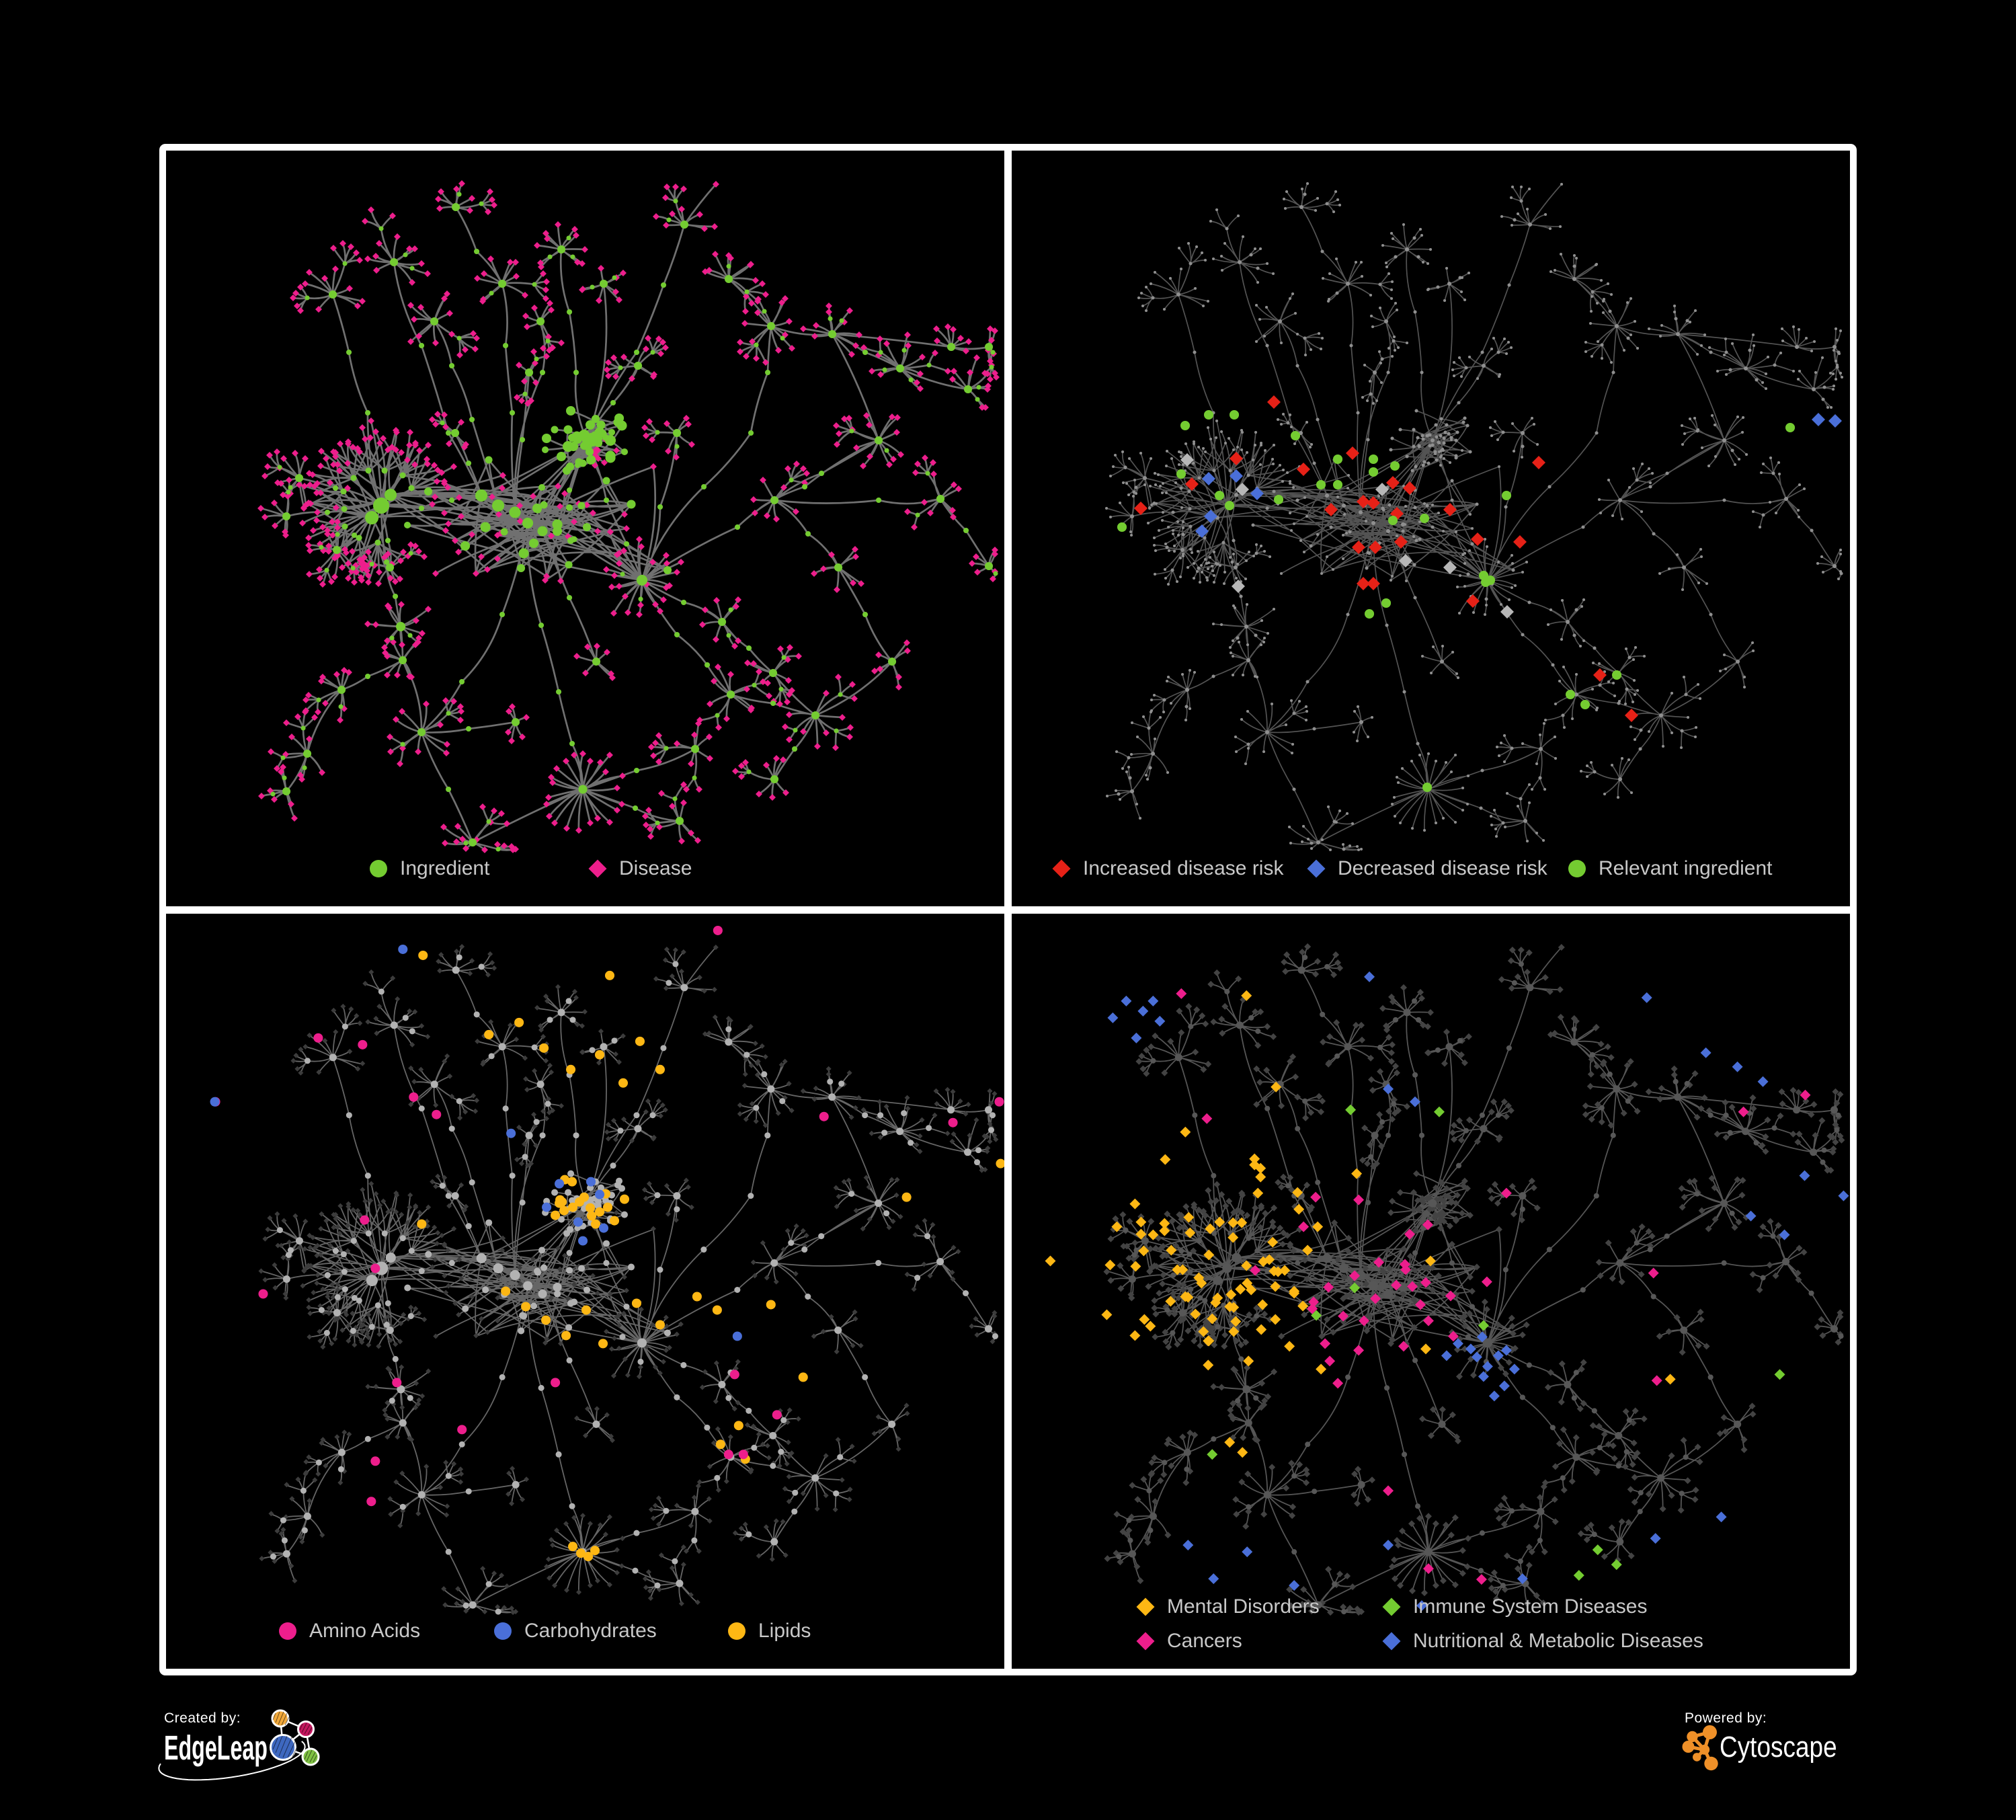 The width and height of the screenshot is (2016, 1820). I want to click on svg-text: EdgeLeap, so click(216, 1748).